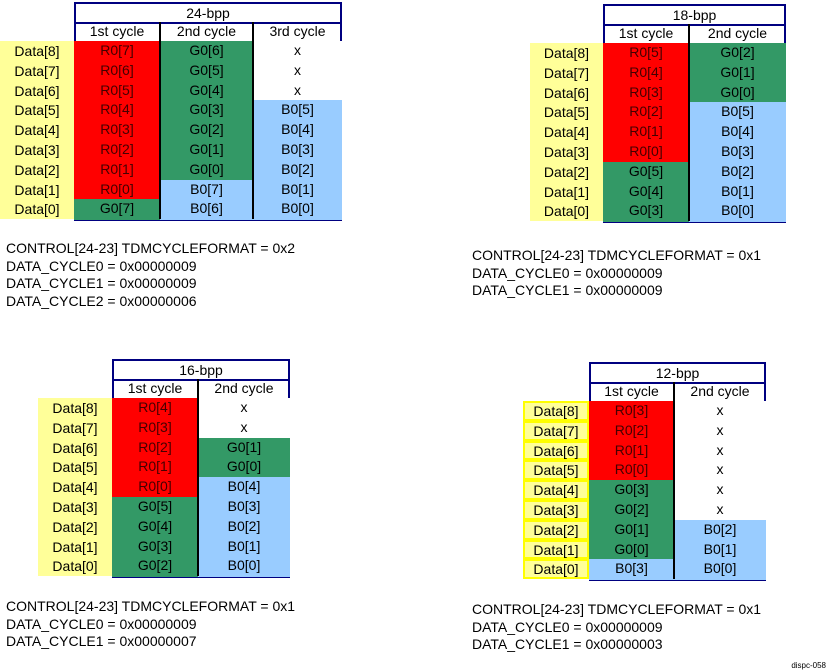 The height and width of the screenshot is (672, 830). I want to click on register-setting-line: CONTROL[24-23] TDMCYCLEFORMAT = 0x1, so click(617, 609).